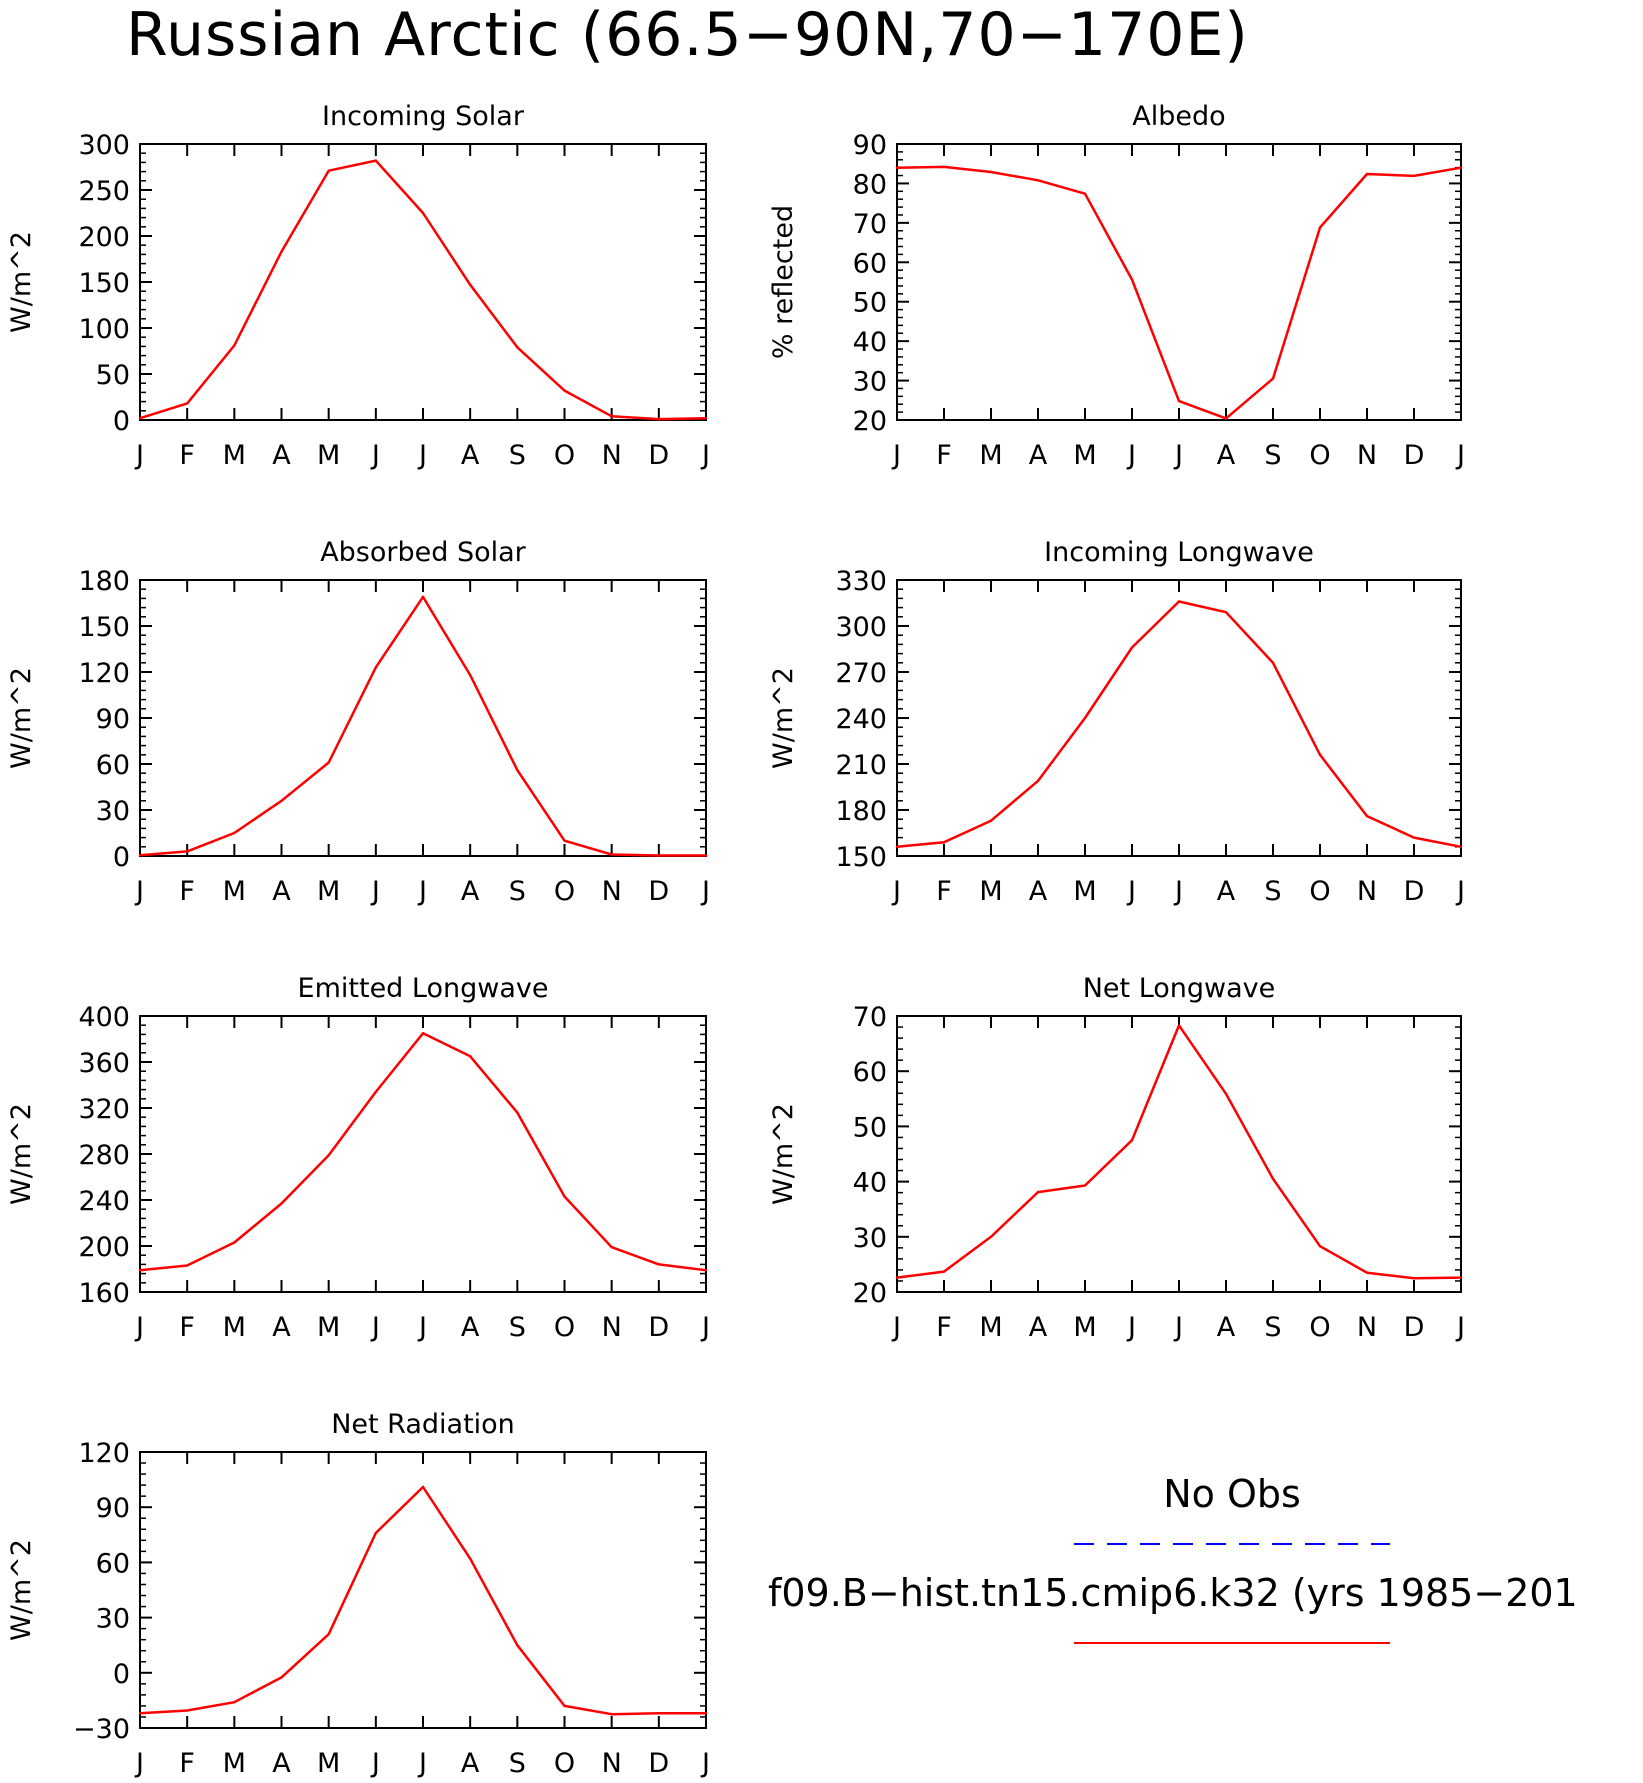  What do you see at coordinates (104, 1109) in the screenshot?
I see `y-tick-label: 320` at bounding box center [104, 1109].